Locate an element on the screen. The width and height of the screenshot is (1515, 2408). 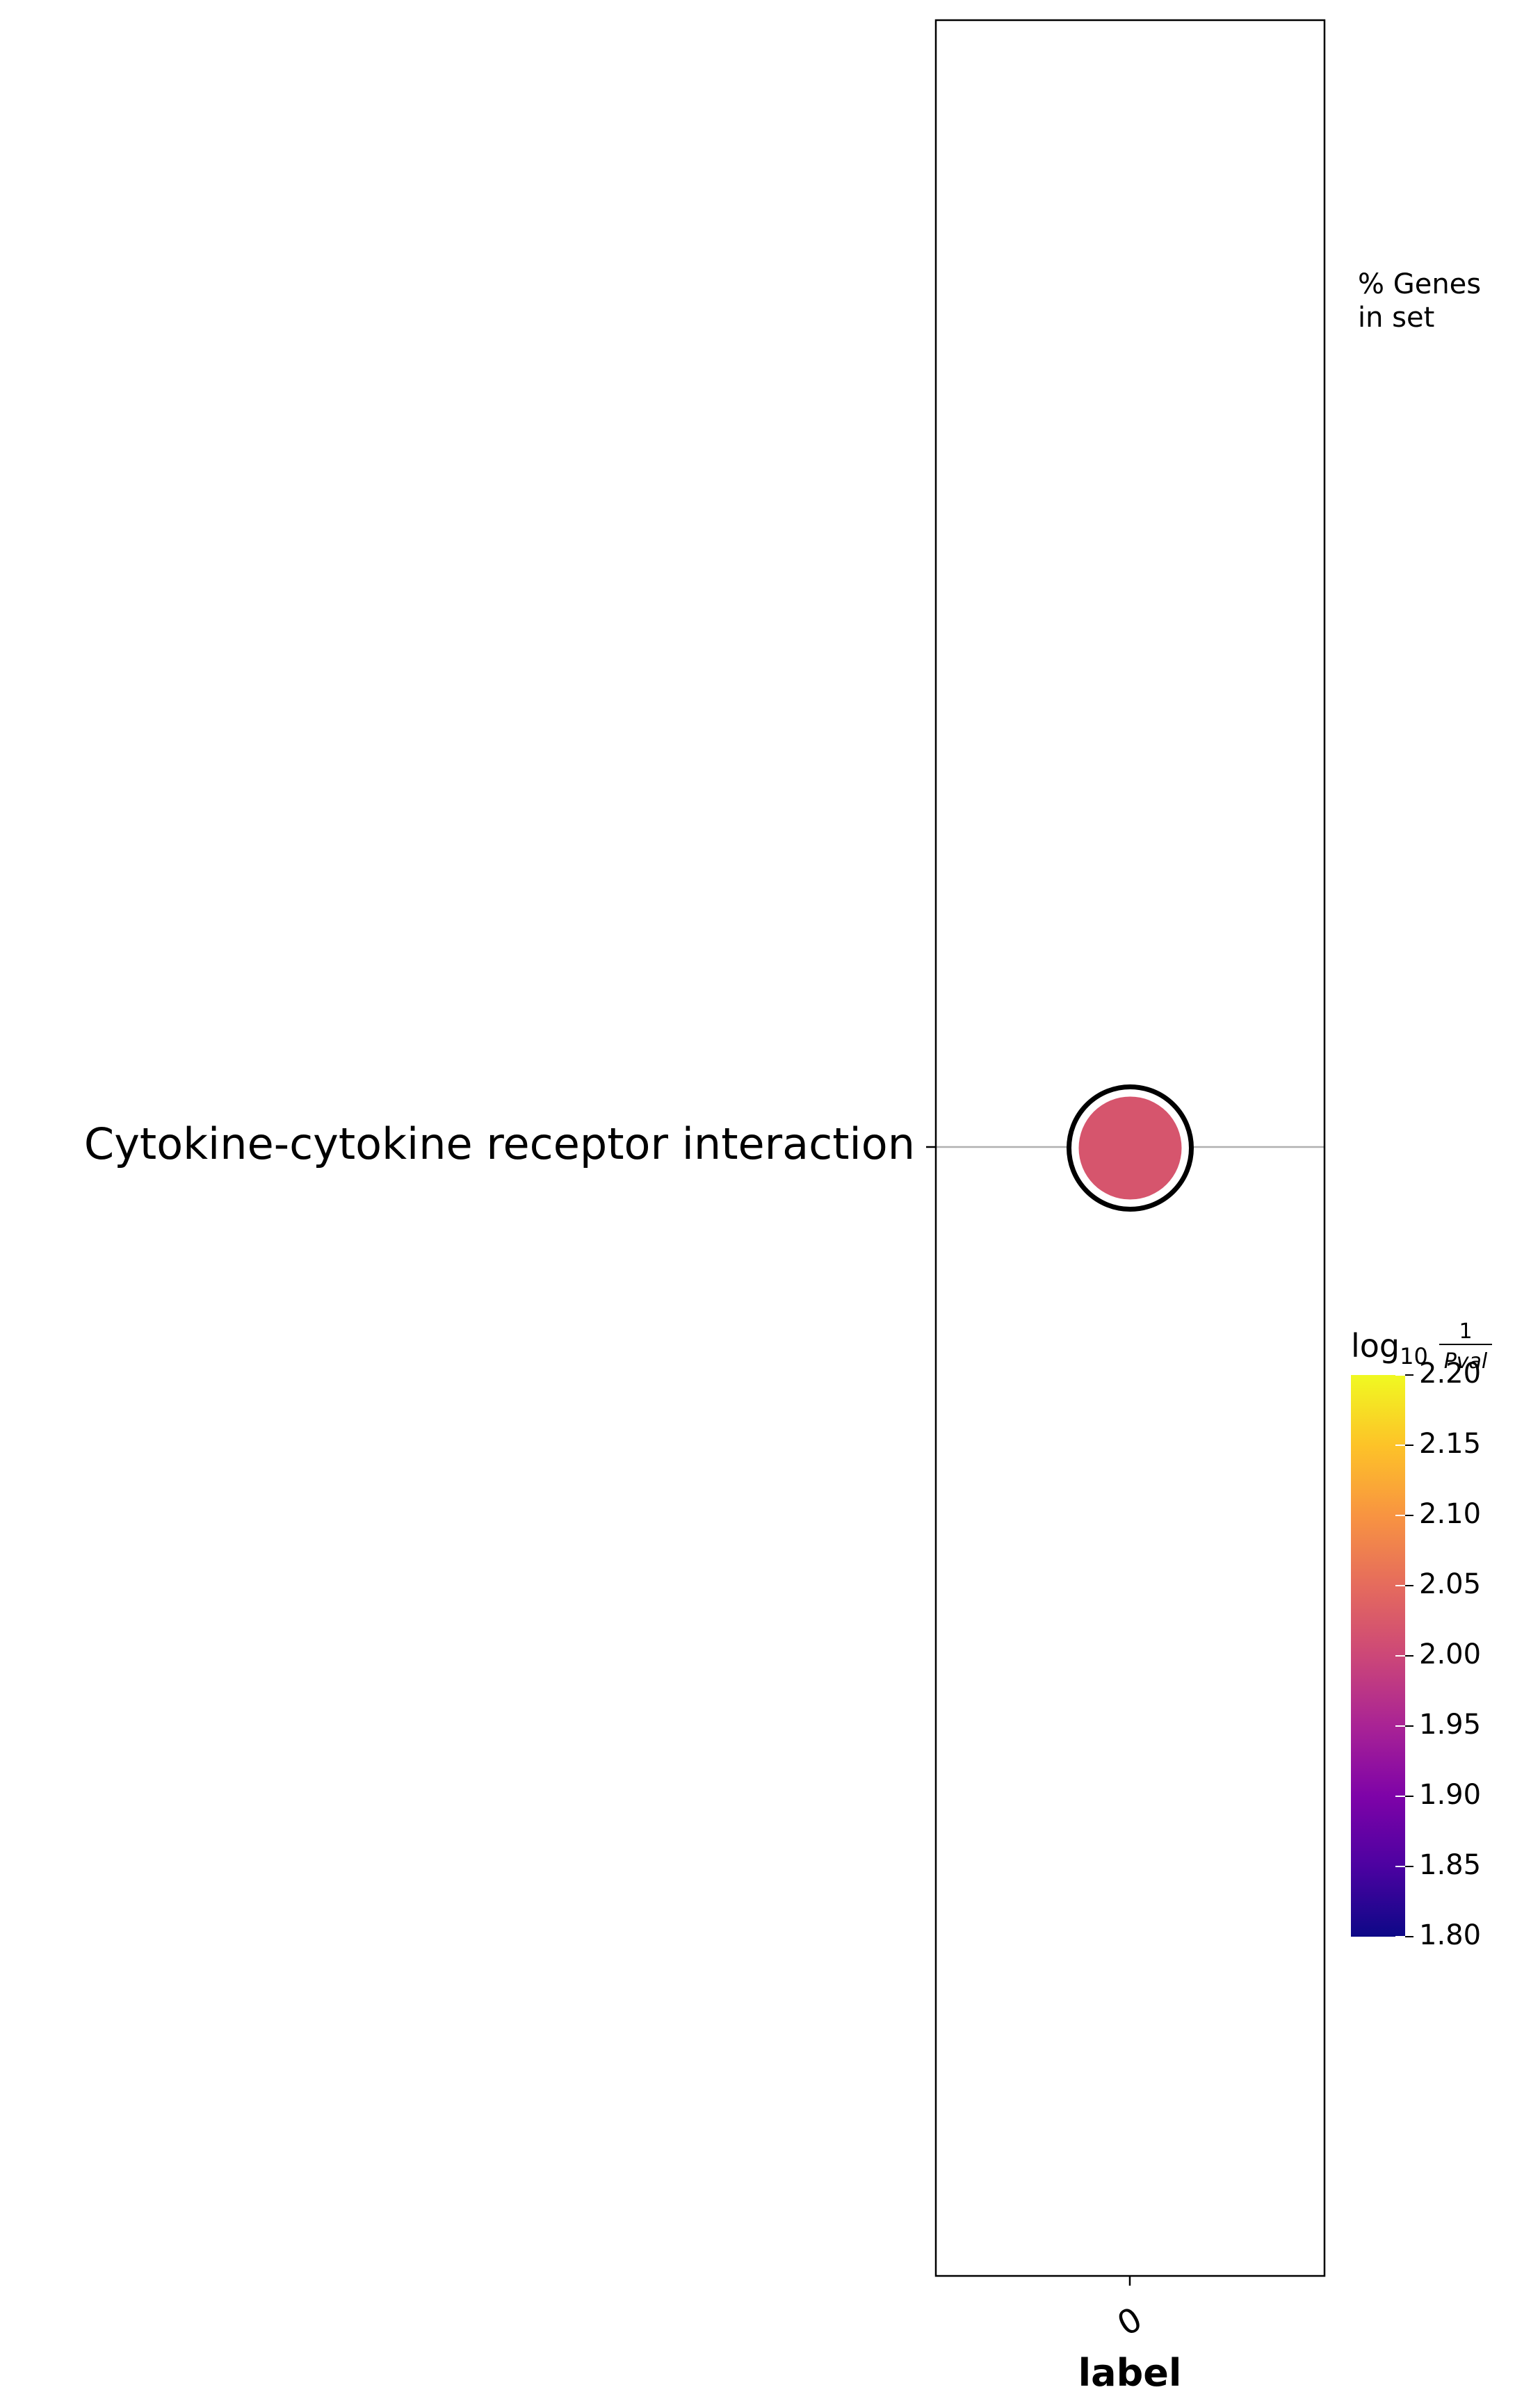
colorbar-tick-label: 1.85 is located at coordinates (1450, 1865).